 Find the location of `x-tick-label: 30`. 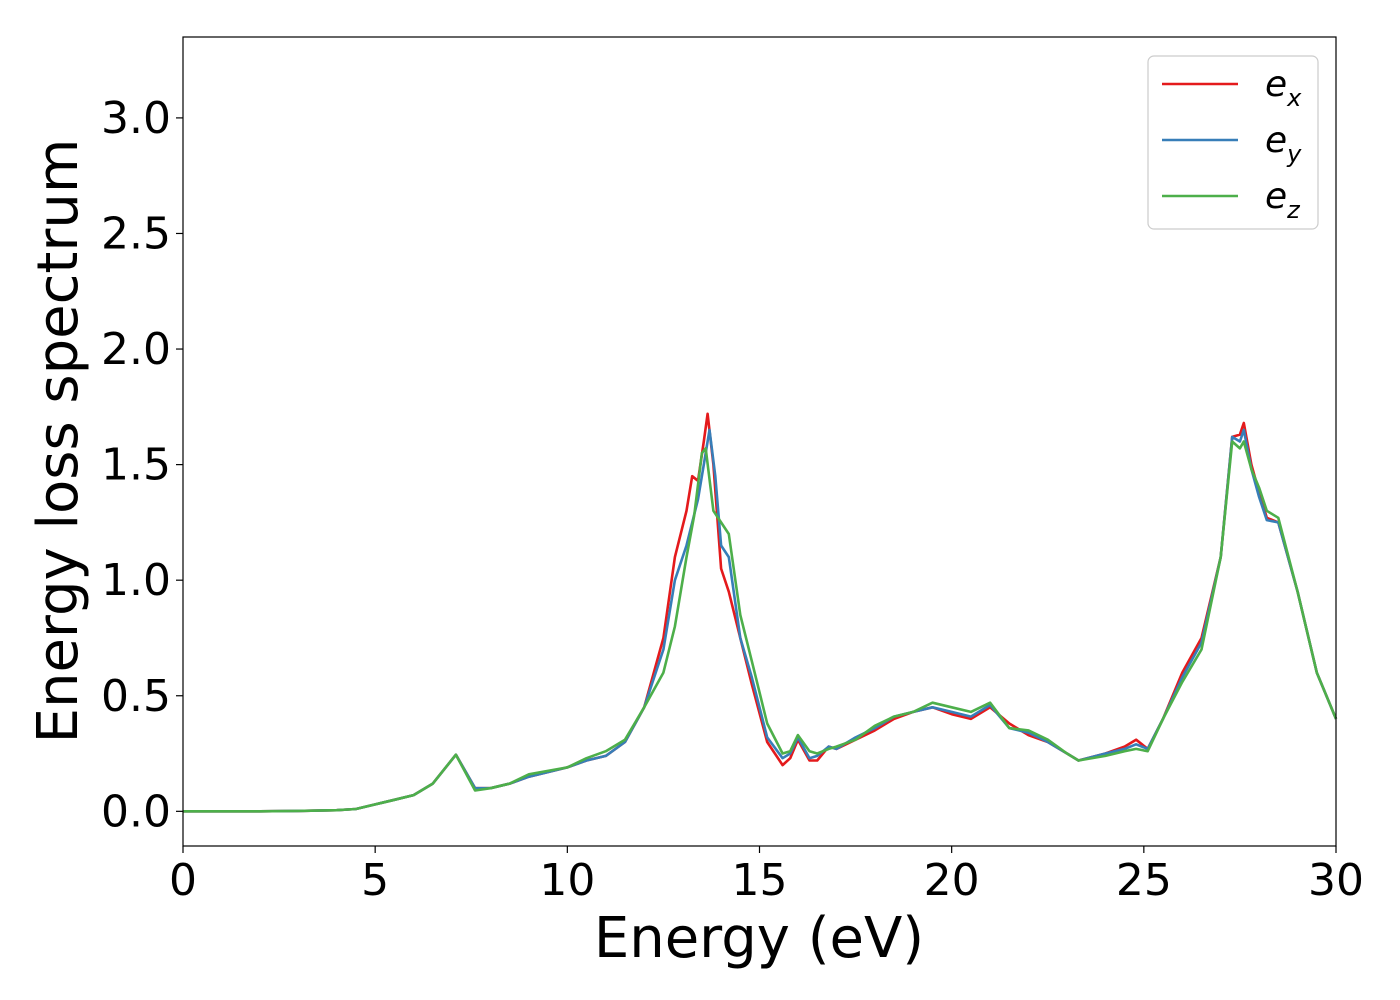

x-tick-label: 30 is located at coordinates (1336, 880).